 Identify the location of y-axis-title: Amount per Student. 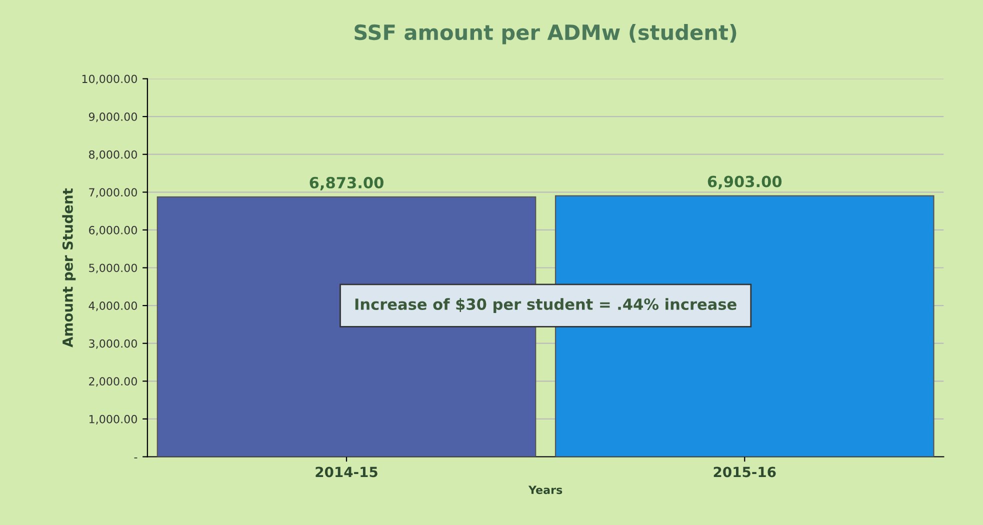
(69, 268).